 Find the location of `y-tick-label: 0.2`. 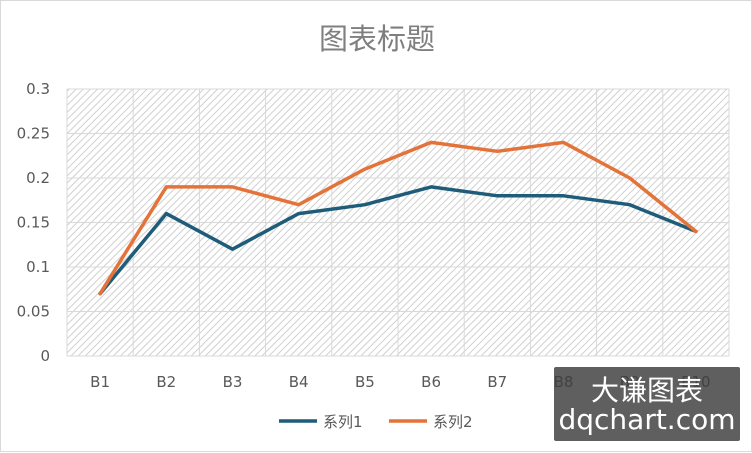

y-tick-label: 0.2 is located at coordinates (38, 178).